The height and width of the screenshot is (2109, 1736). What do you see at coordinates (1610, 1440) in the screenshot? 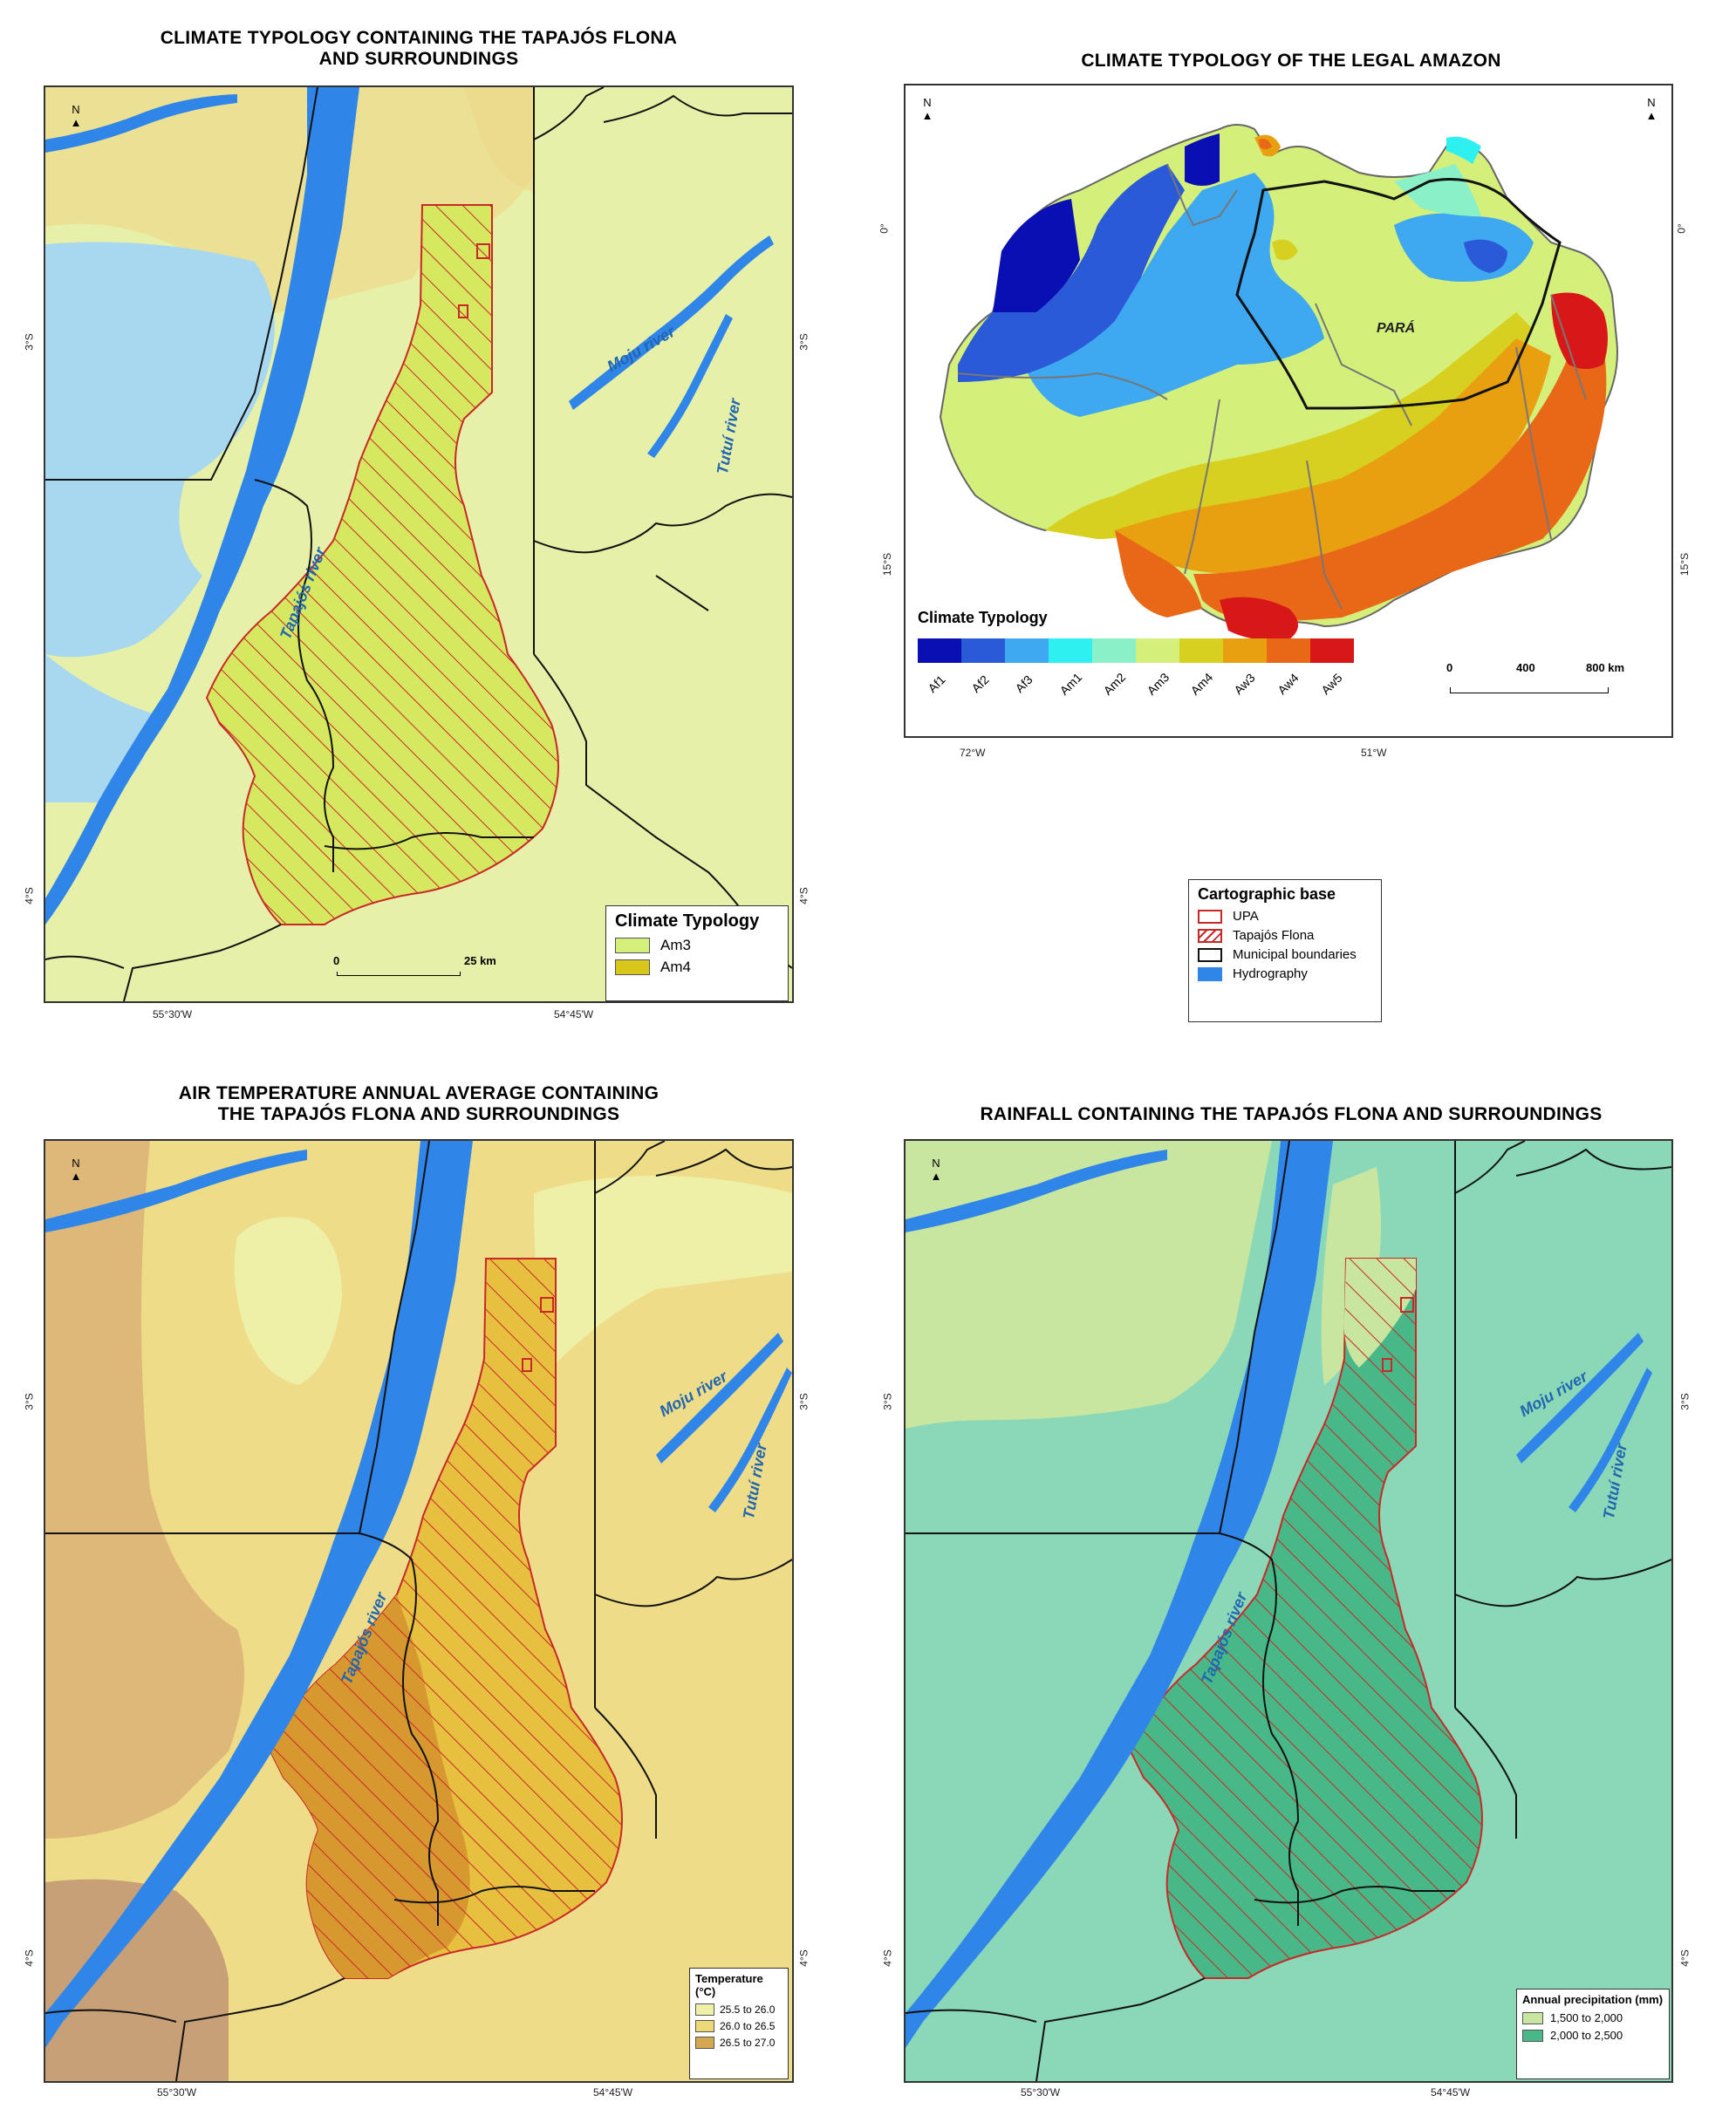
I see `tutui-river` at bounding box center [1610, 1440].